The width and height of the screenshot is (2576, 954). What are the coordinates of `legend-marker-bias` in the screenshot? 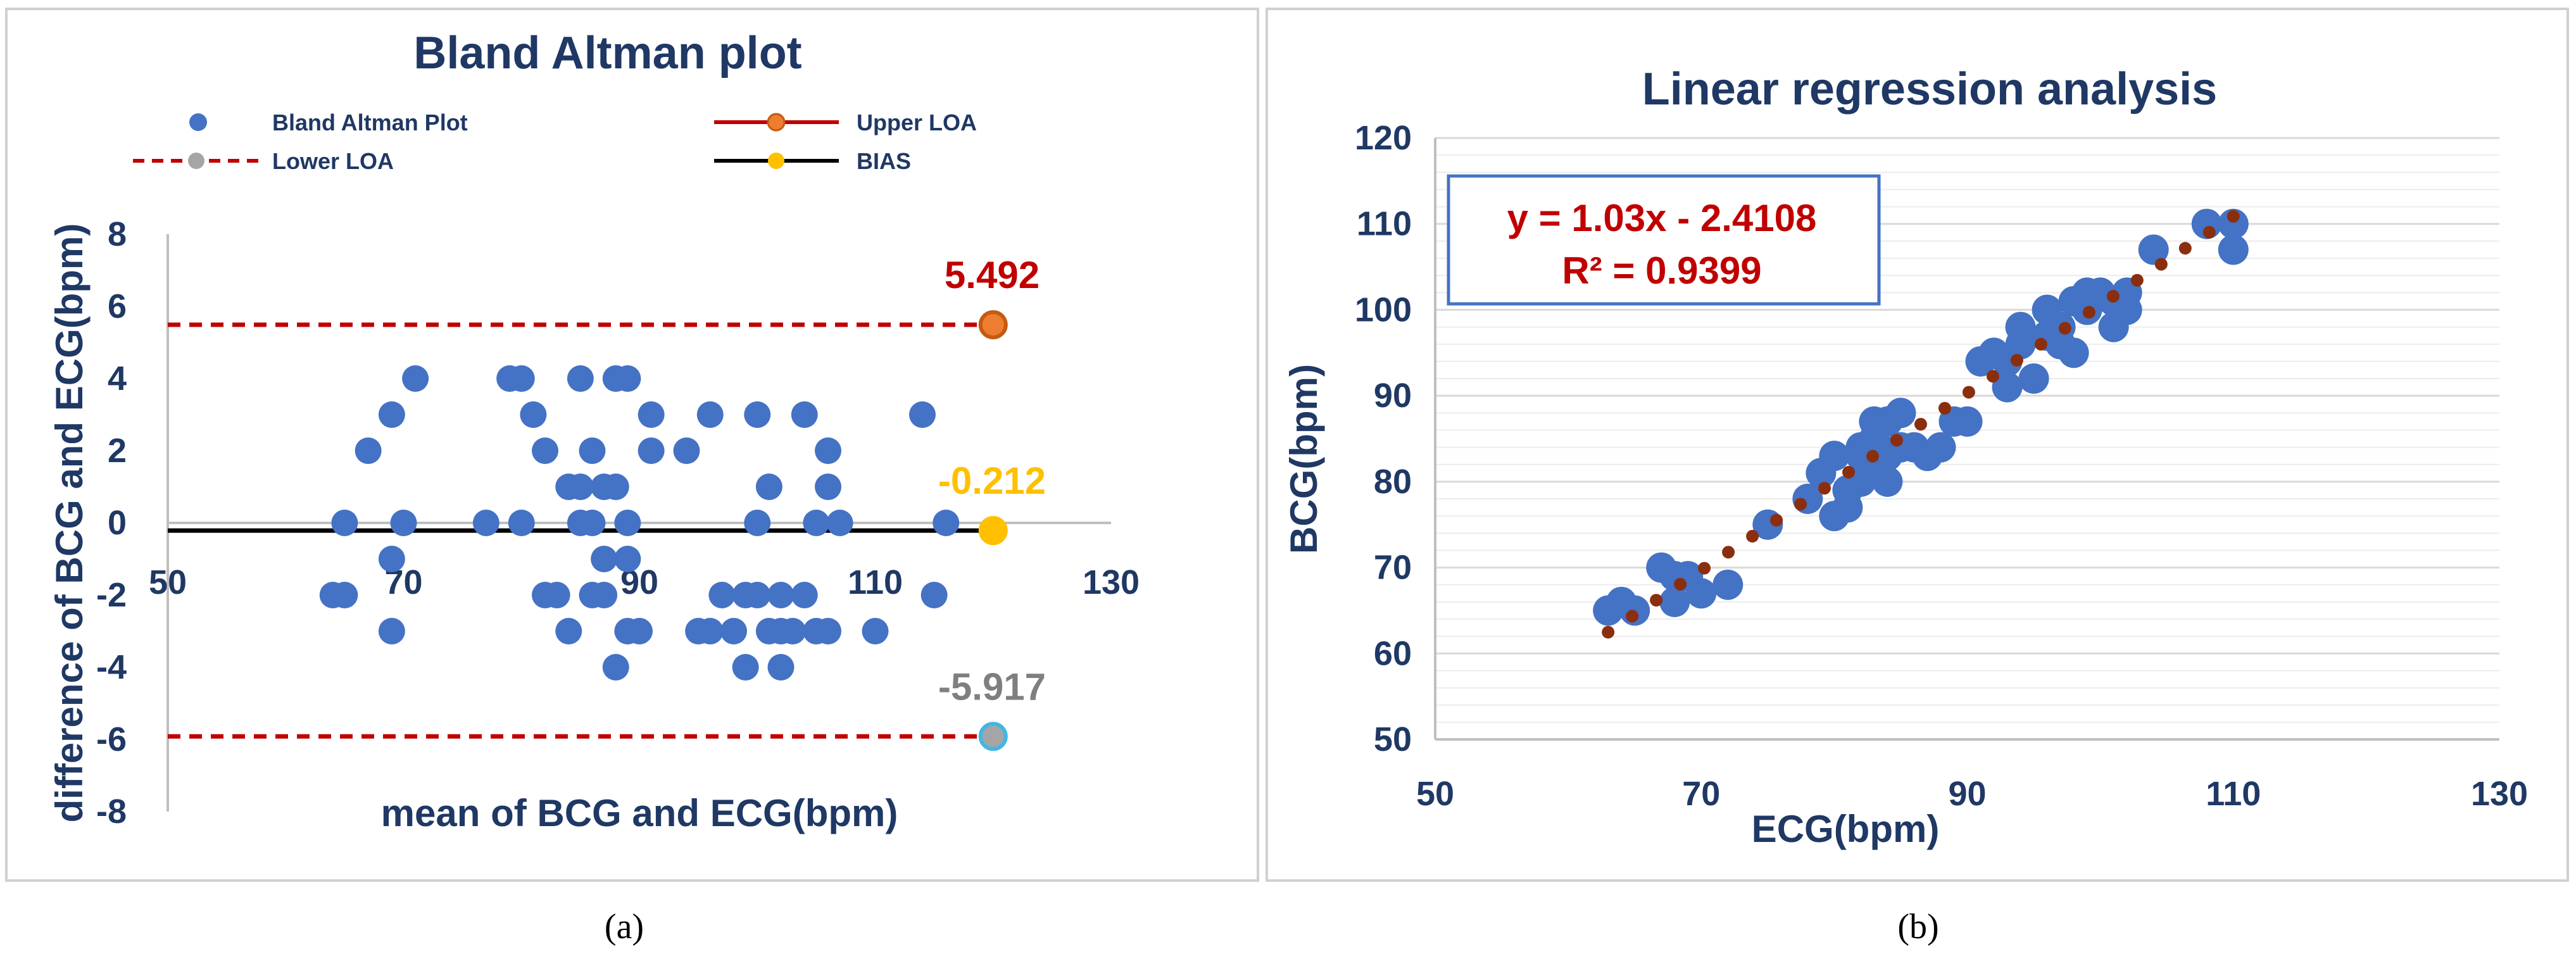 It's located at (776, 161).